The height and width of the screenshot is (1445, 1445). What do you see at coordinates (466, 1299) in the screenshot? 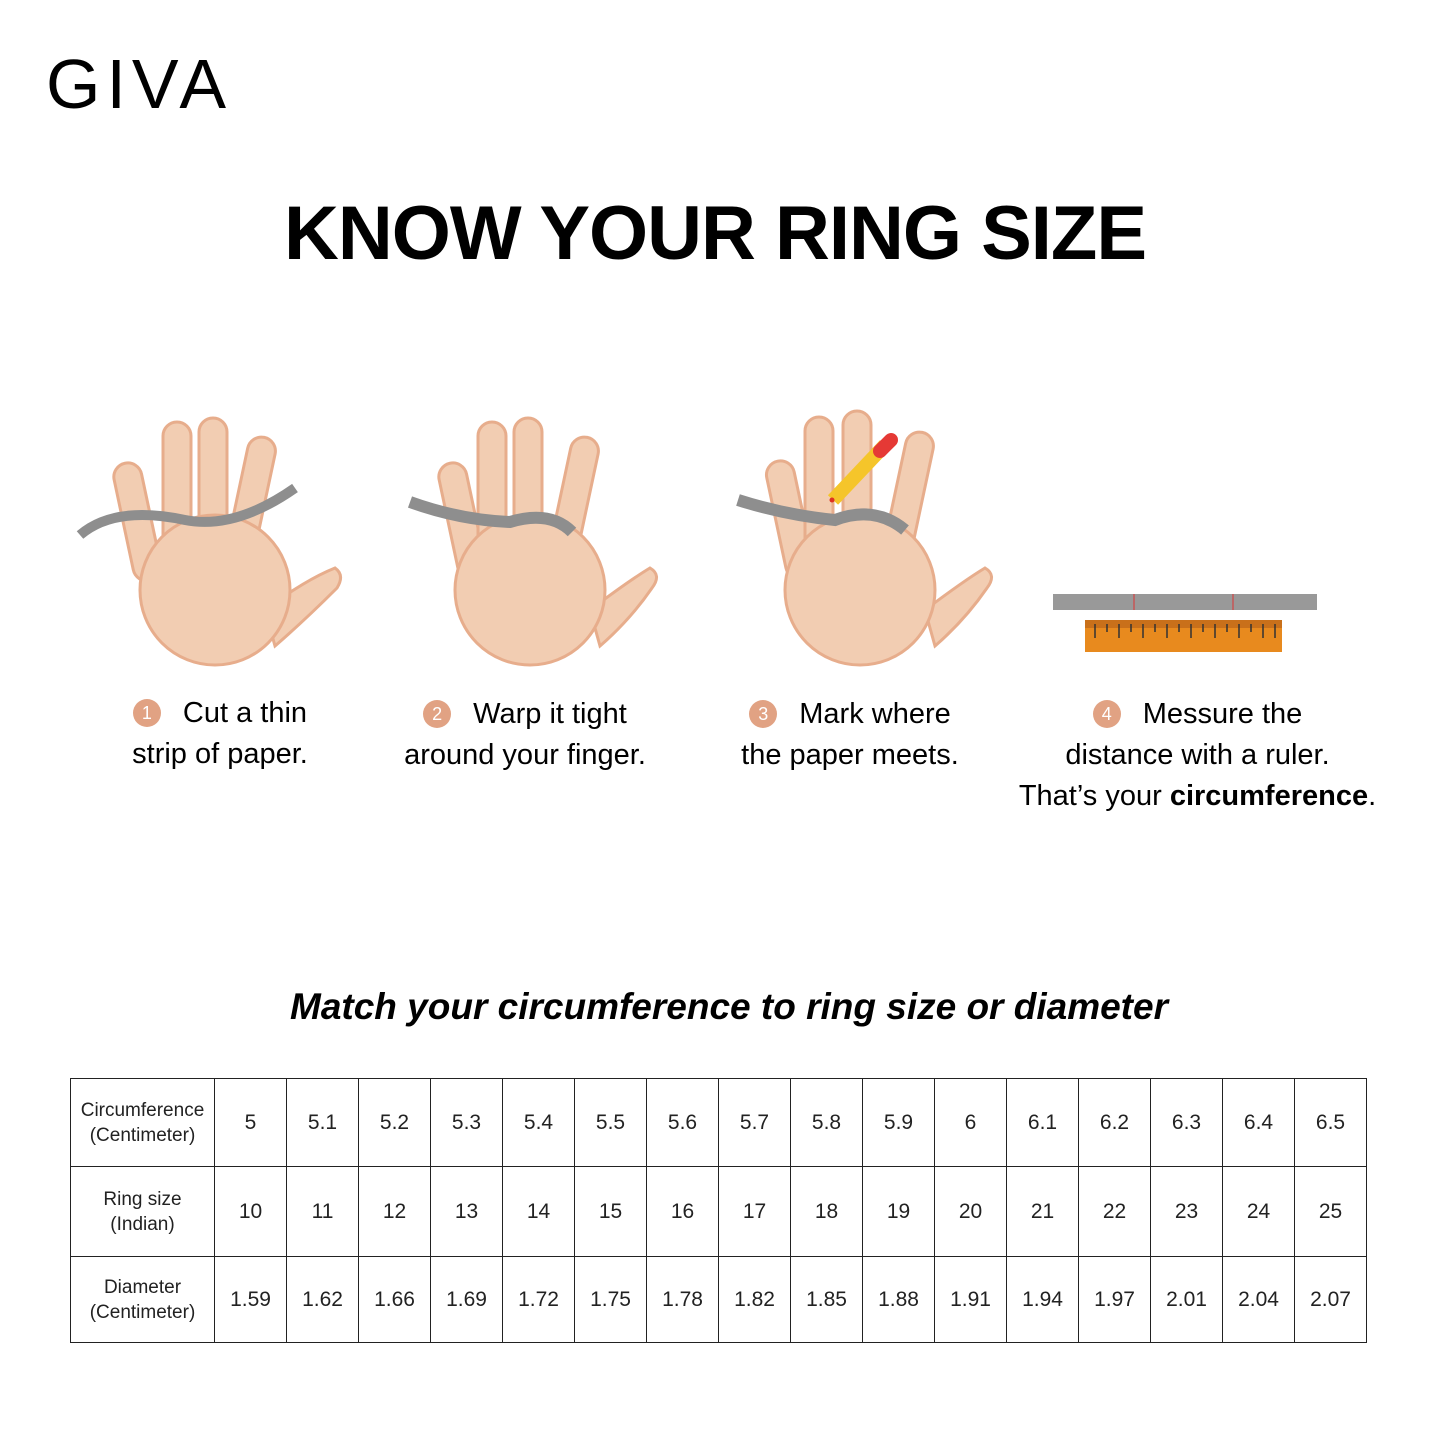
I see `table-cell: 1.69` at bounding box center [466, 1299].